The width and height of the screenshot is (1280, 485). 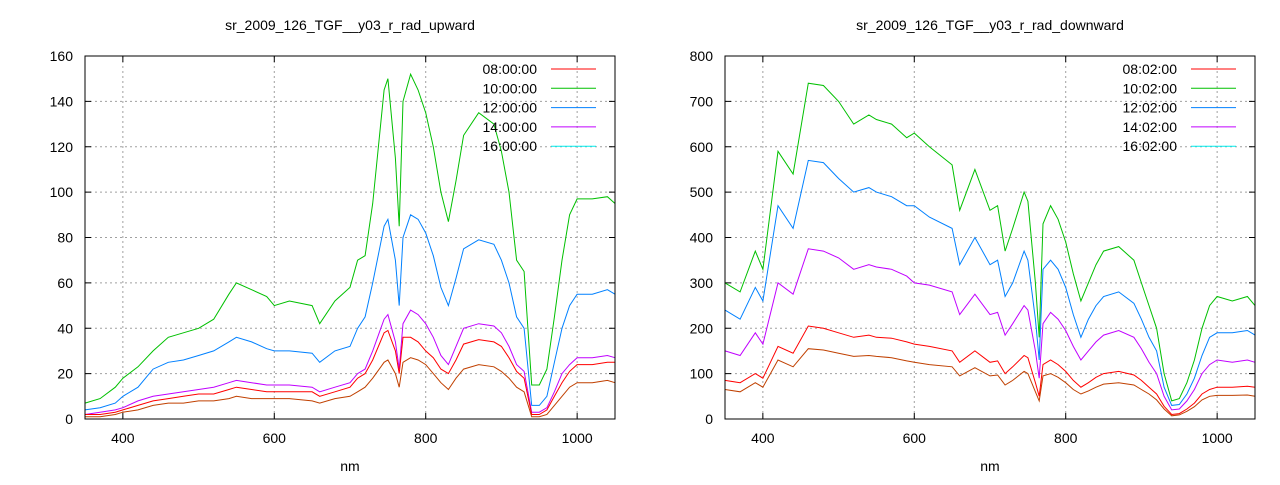 I want to click on legend-label: 10:02:00, so click(x=1150, y=88).